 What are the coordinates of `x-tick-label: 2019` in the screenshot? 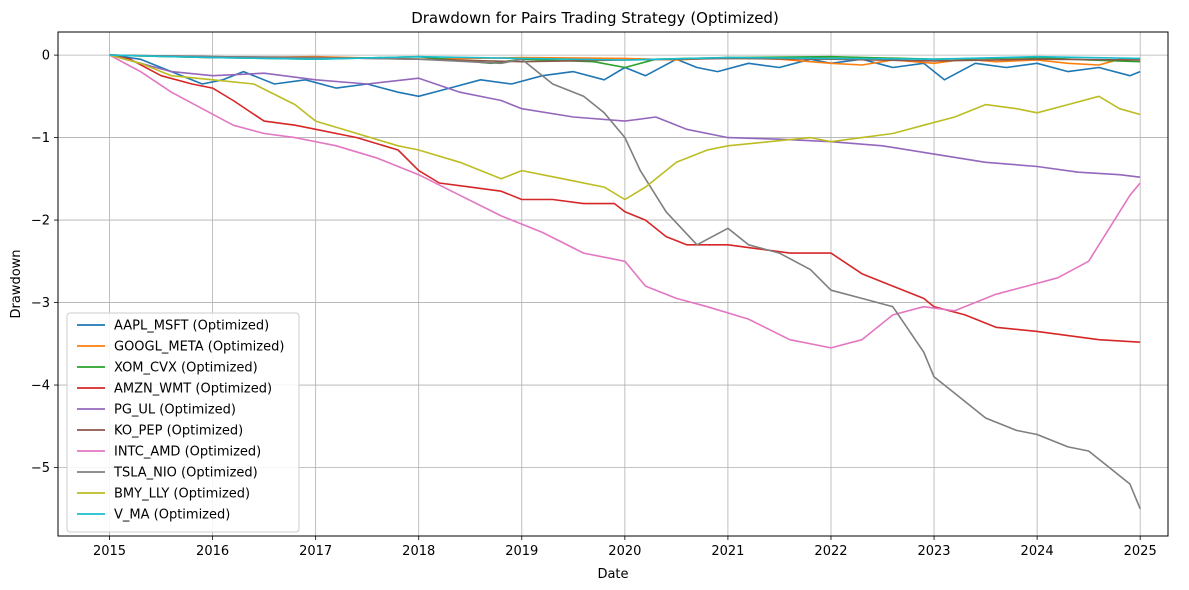 It's located at (521, 551).